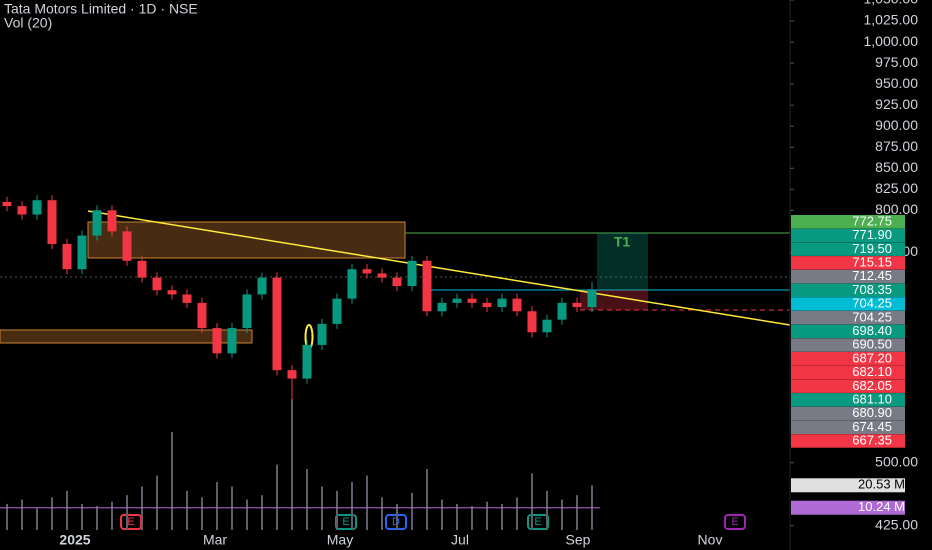  I want to click on x-tick-label: Sep, so click(578, 540).